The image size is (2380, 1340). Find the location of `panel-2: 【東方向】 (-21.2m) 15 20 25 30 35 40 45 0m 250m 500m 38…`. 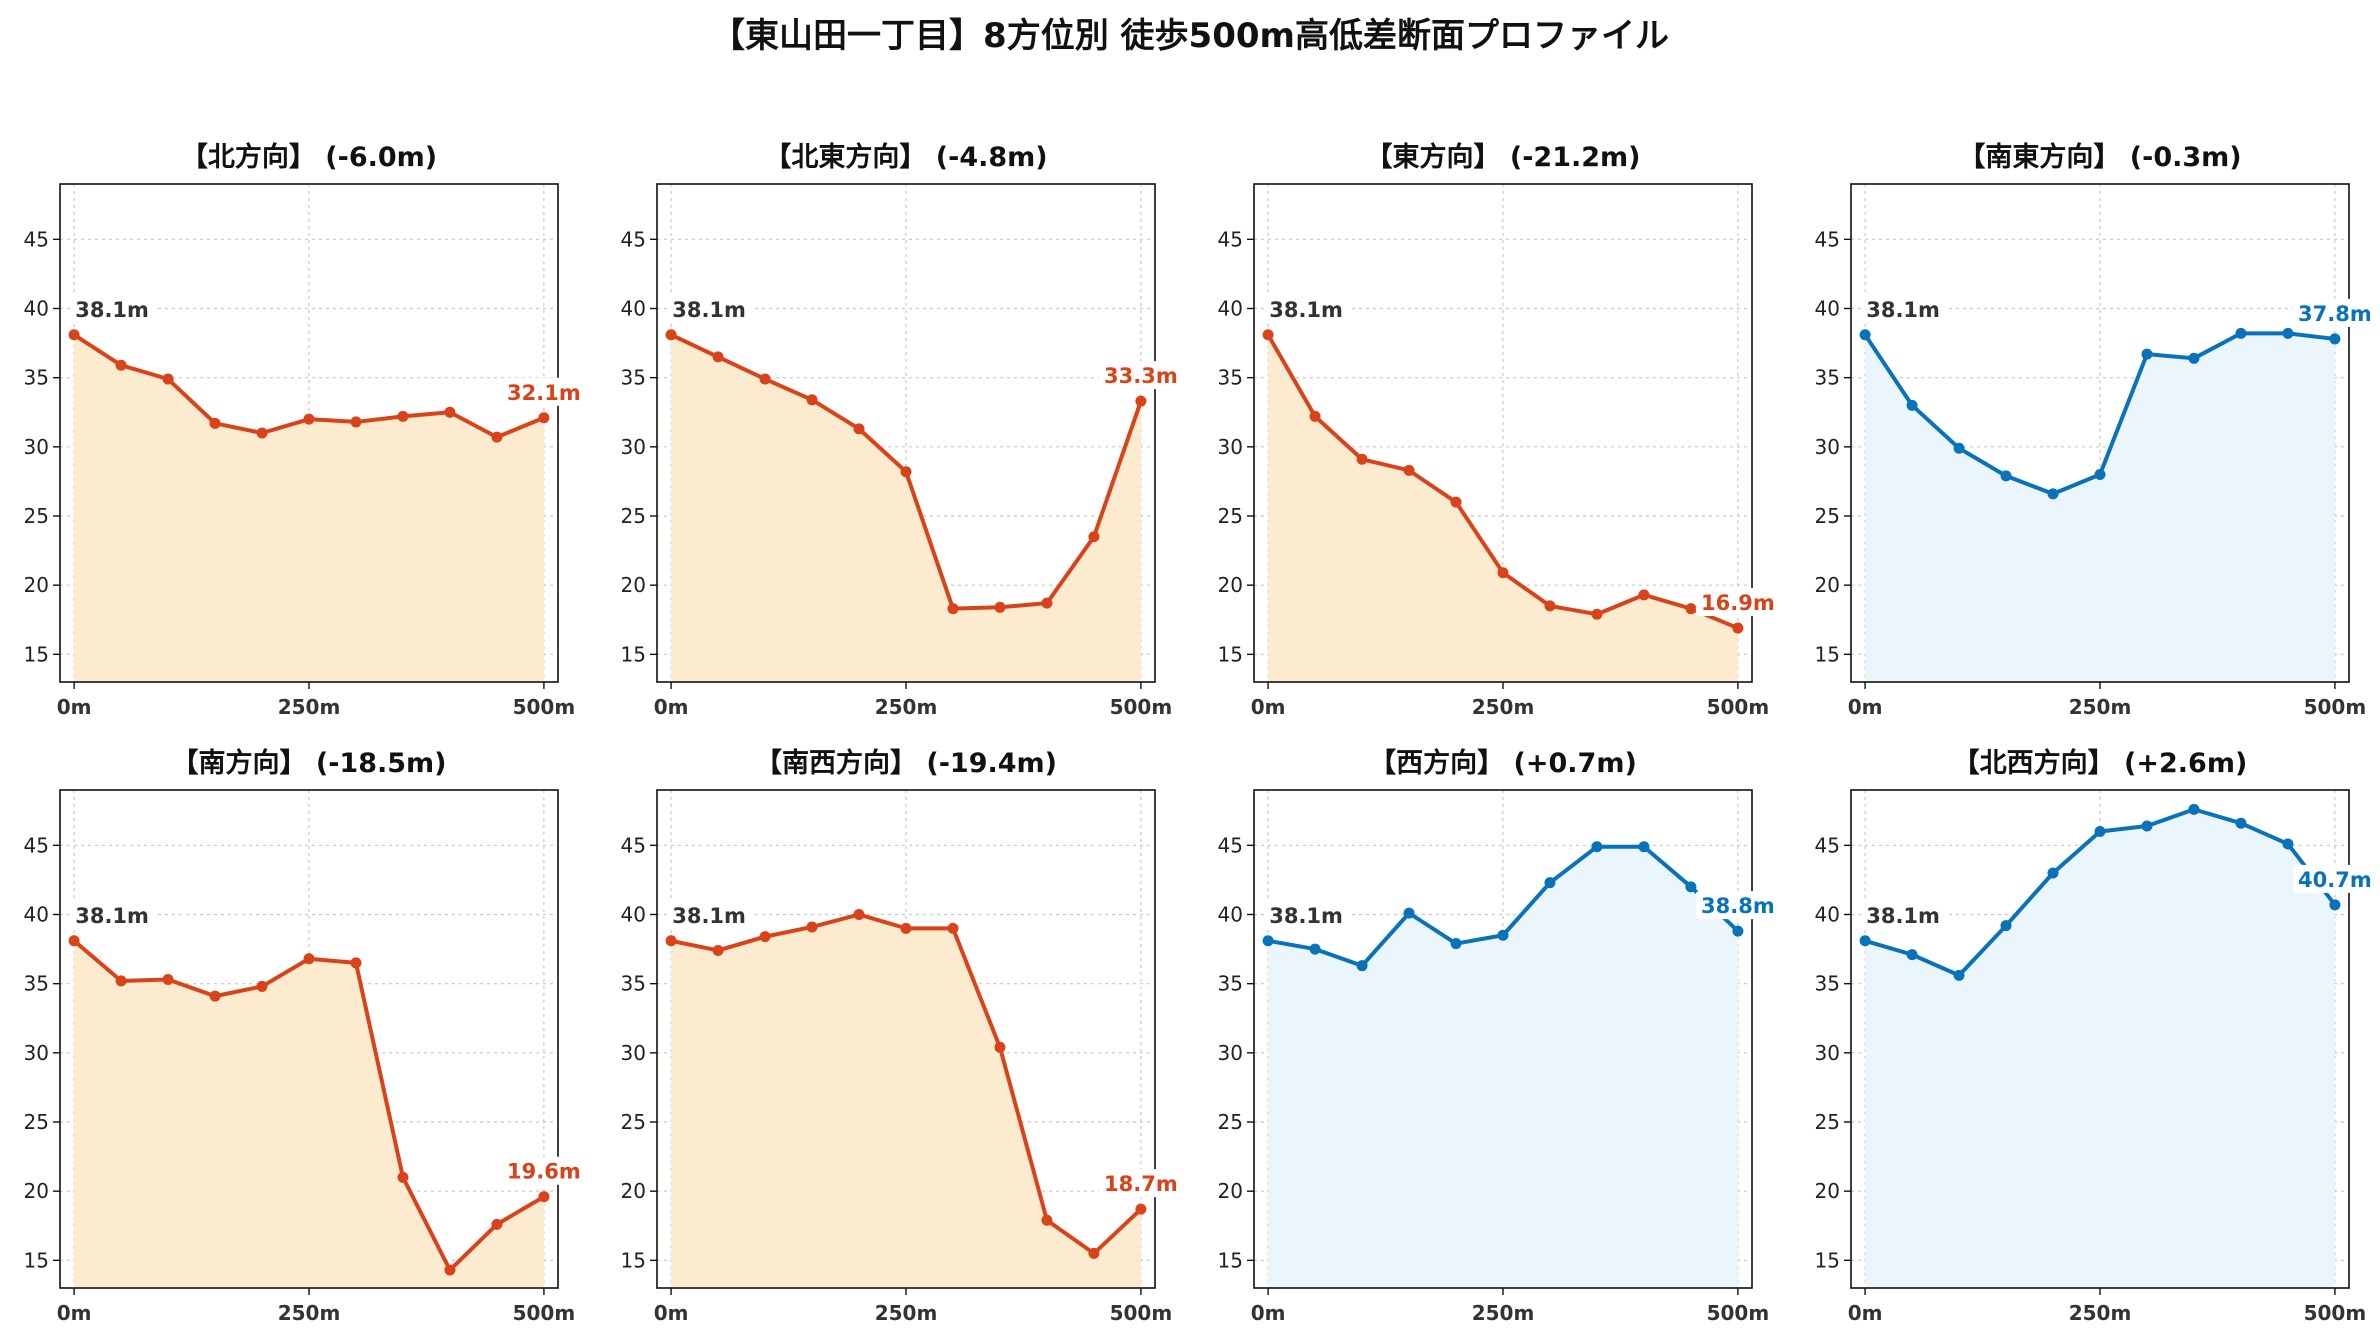

panel-2: 【東方向】 (-21.2m) 15 20 25 30 35 40 45 0m 250m 500m 38… is located at coordinates (1499, 430).